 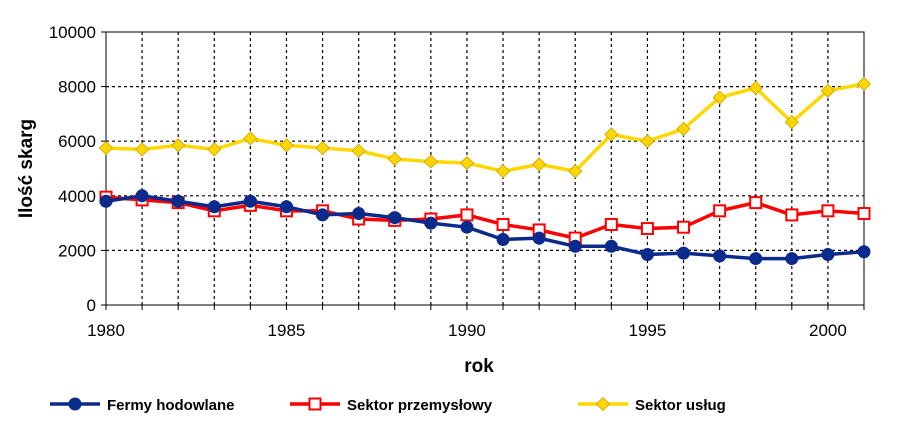 I want to click on x-tick-label: 1980, so click(x=106, y=330).